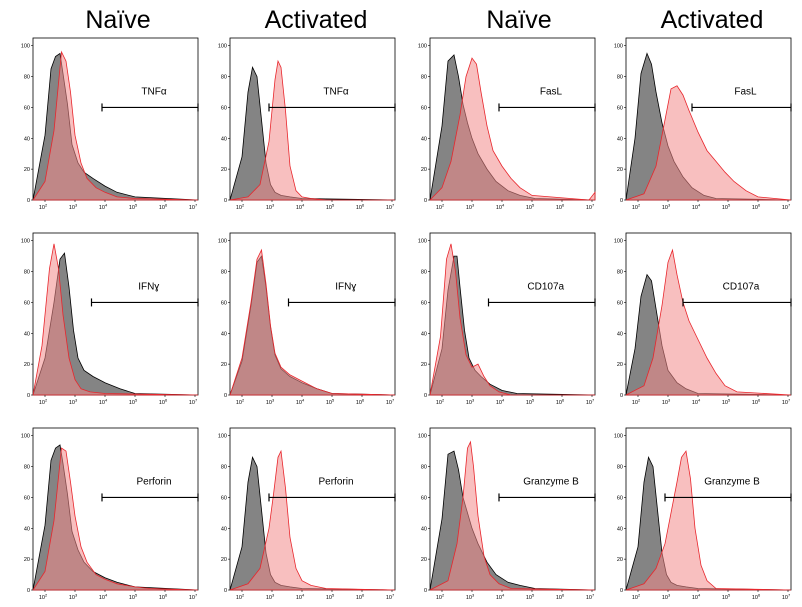 The width and height of the screenshot is (802, 607). What do you see at coordinates (696, 207) in the screenshot?
I see `x-tick-label: 10⁴` at bounding box center [696, 207].